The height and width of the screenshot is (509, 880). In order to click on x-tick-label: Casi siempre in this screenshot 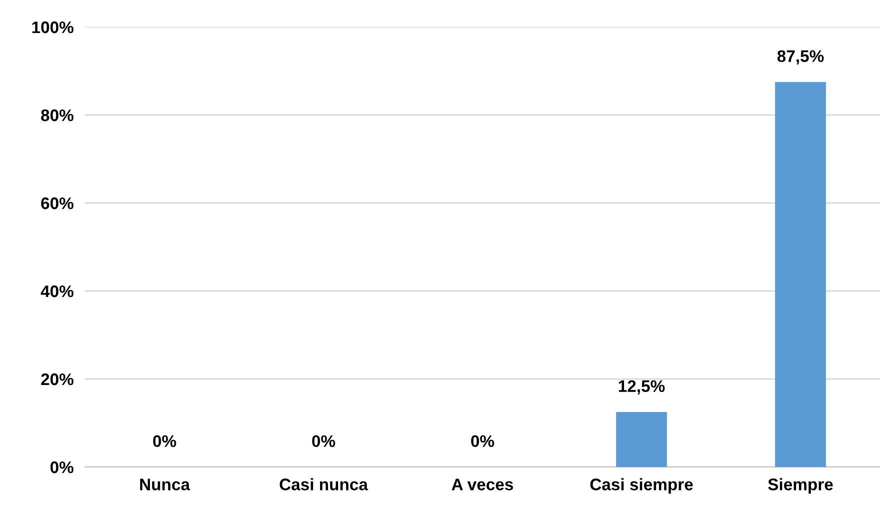, I will do `click(641, 486)`.